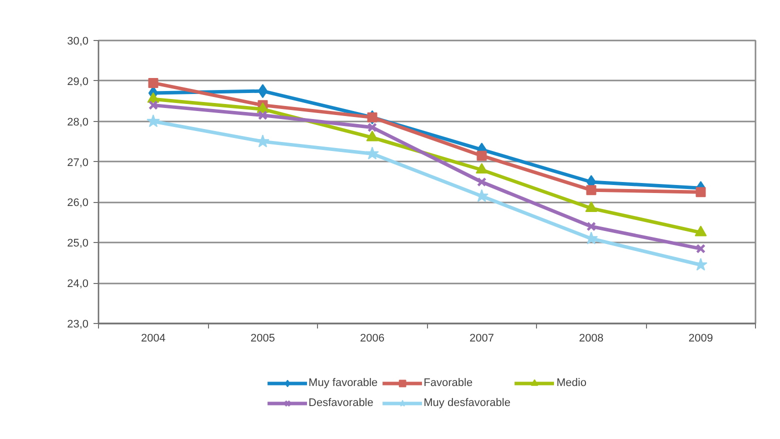 The height and width of the screenshot is (439, 780). Describe the element at coordinates (341, 403) in the screenshot. I see `legend-label: Desfavorable` at that location.